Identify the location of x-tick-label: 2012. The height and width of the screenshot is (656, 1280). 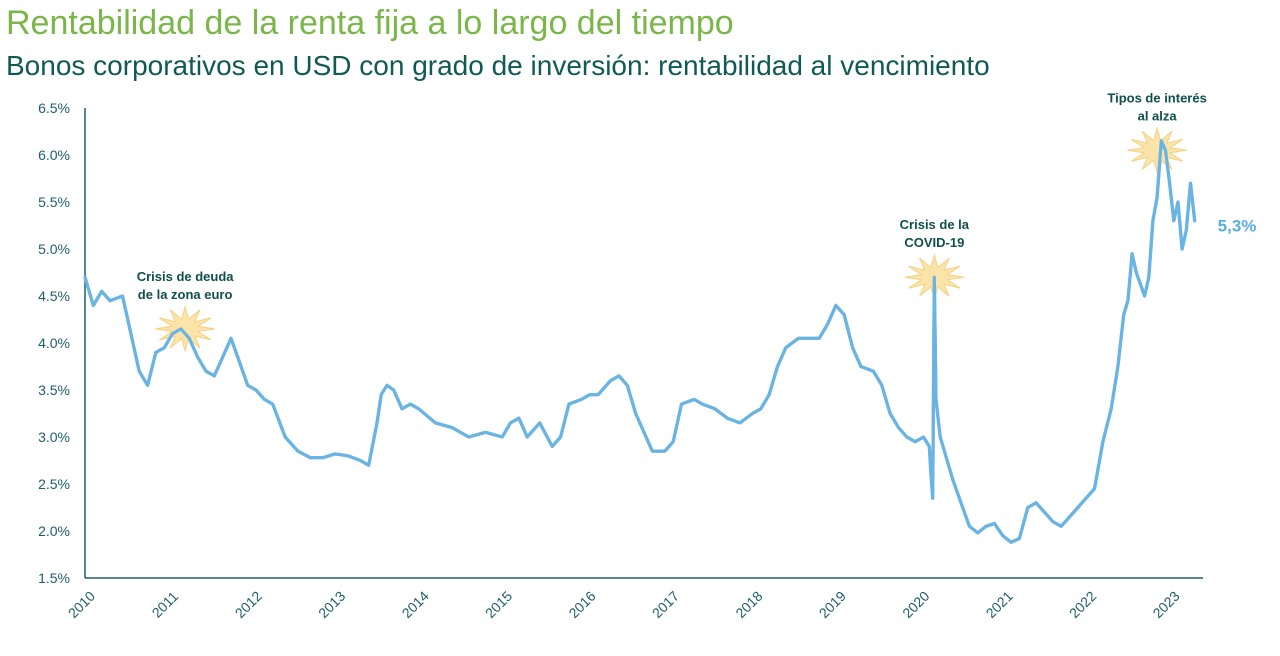
(248, 604).